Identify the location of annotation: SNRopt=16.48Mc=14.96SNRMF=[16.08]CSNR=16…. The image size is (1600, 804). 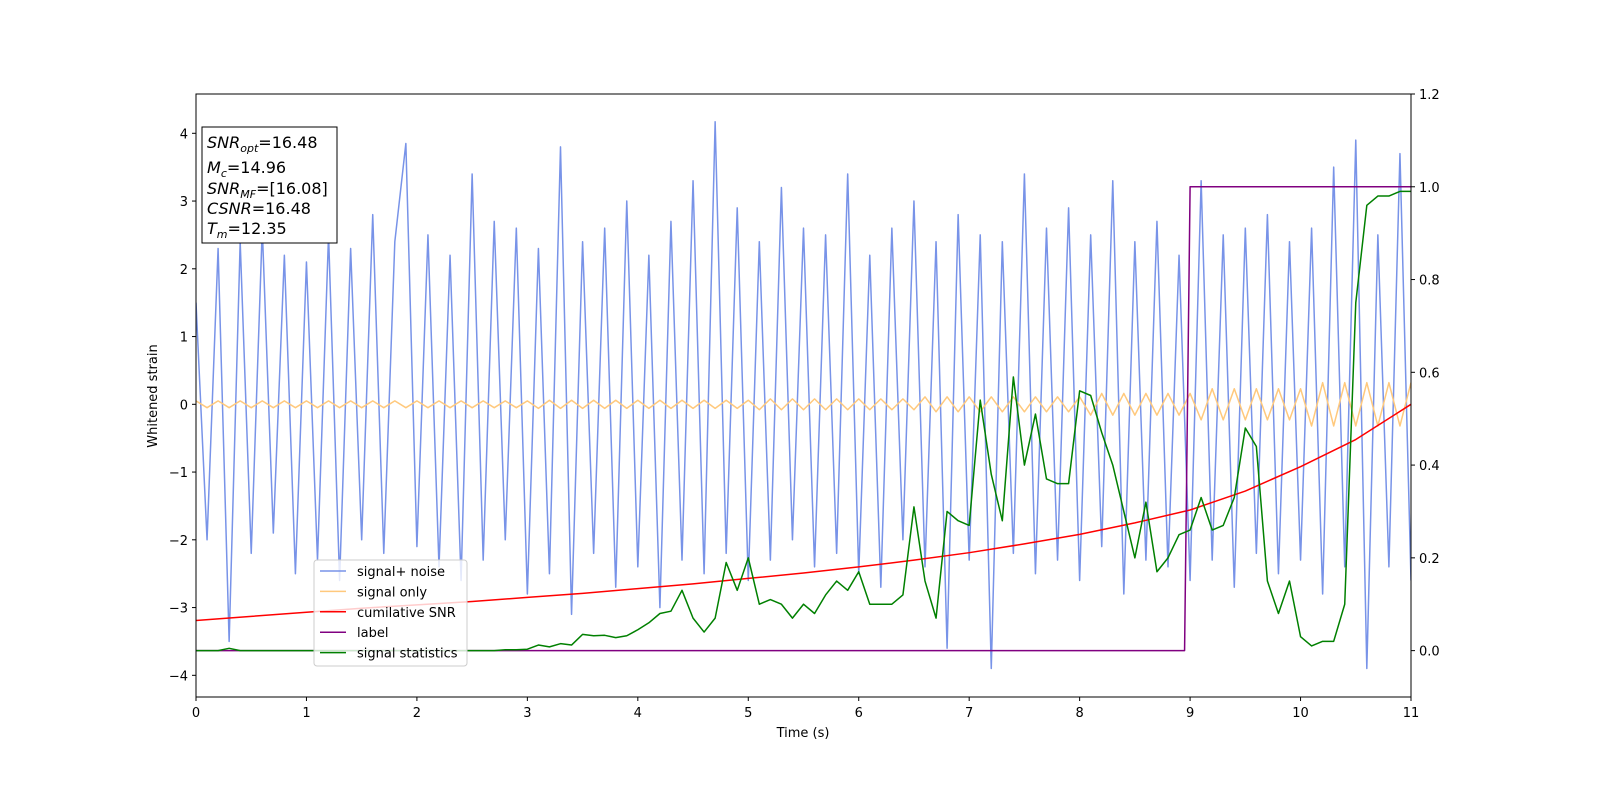
(267, 187).